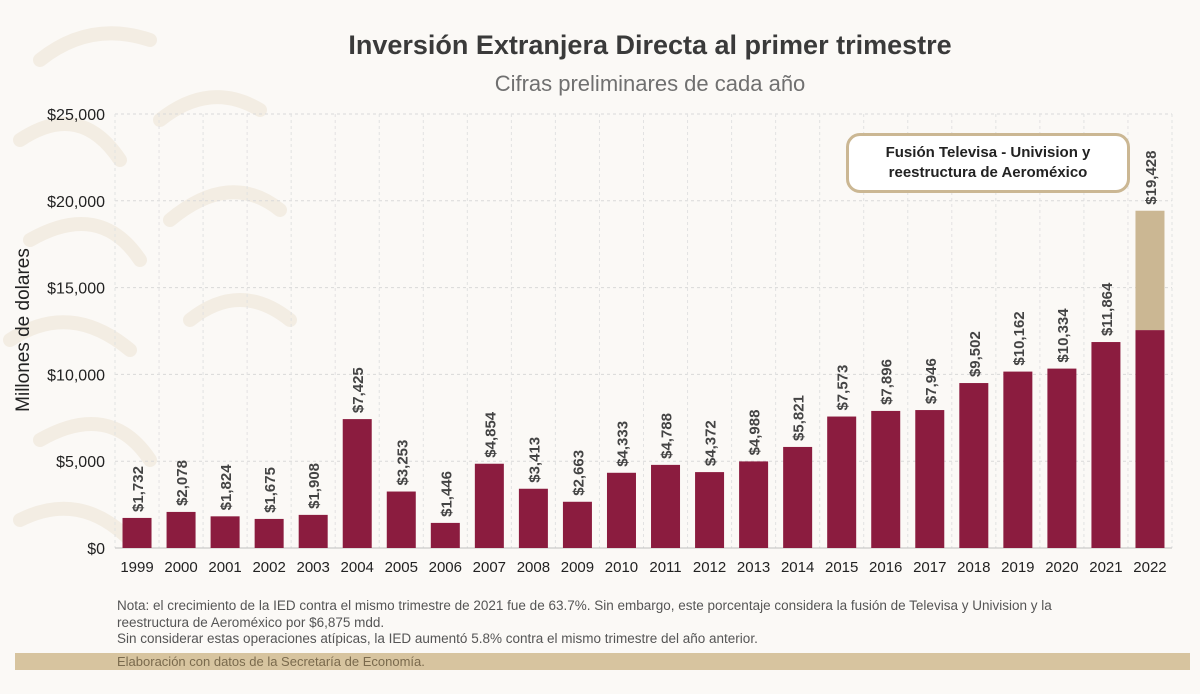  What do you see at coordinates (843, 388) in the screenshot?
I see `bar-value-label: $7,573` at bounding box center [843, 388].